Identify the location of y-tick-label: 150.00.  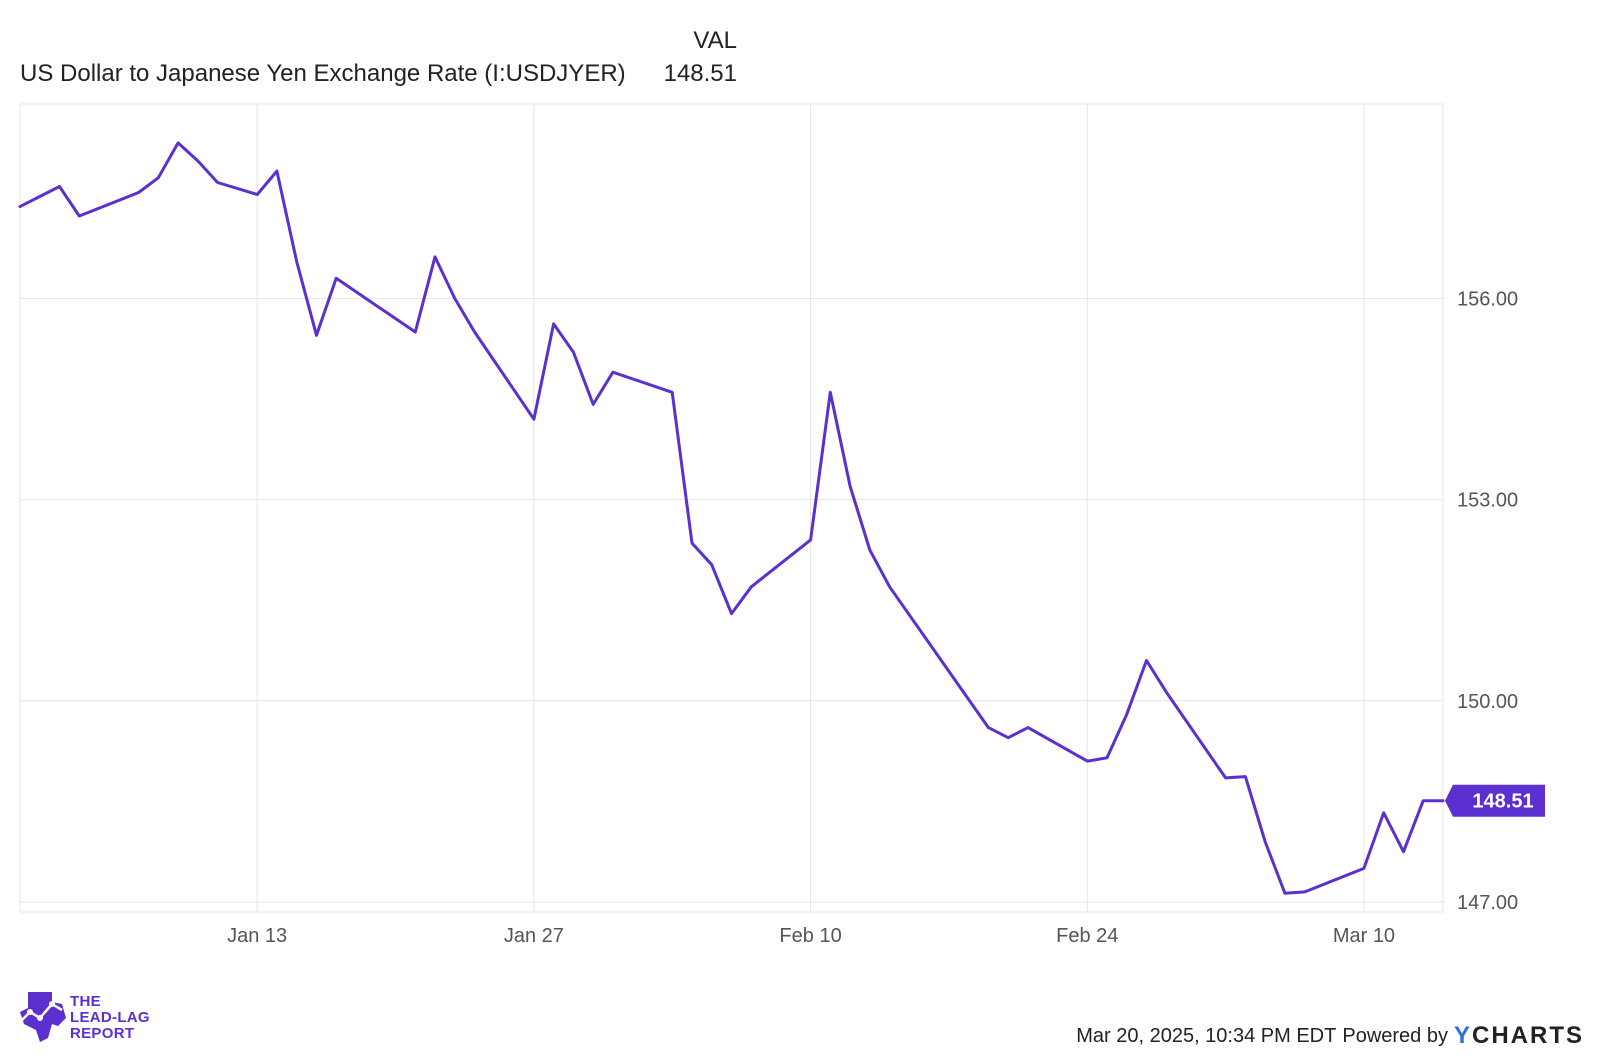
(1487, 702).